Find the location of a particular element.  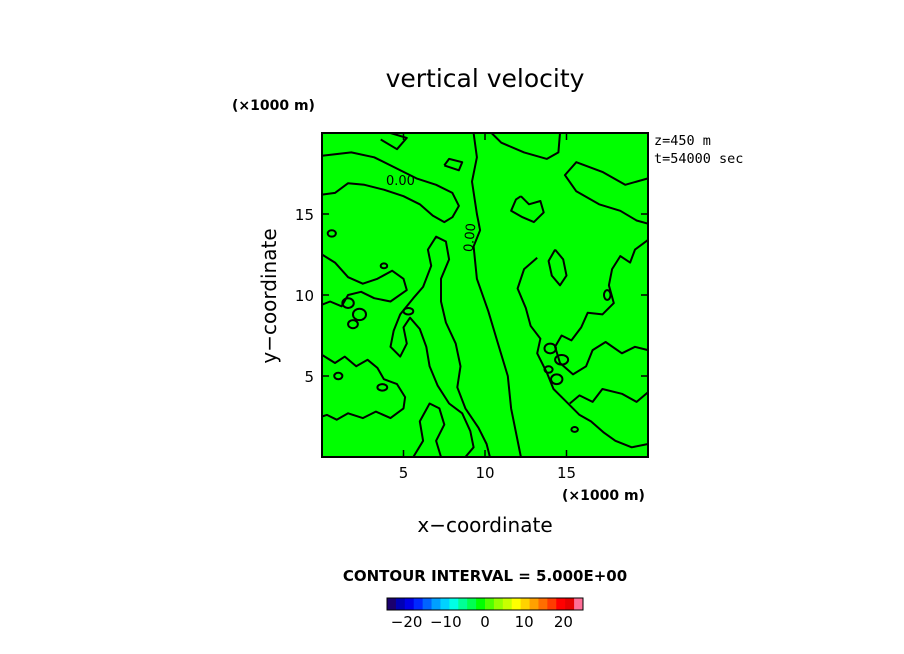

y-axis-unit: (×1000 m) is located at coordinates (273, 106).